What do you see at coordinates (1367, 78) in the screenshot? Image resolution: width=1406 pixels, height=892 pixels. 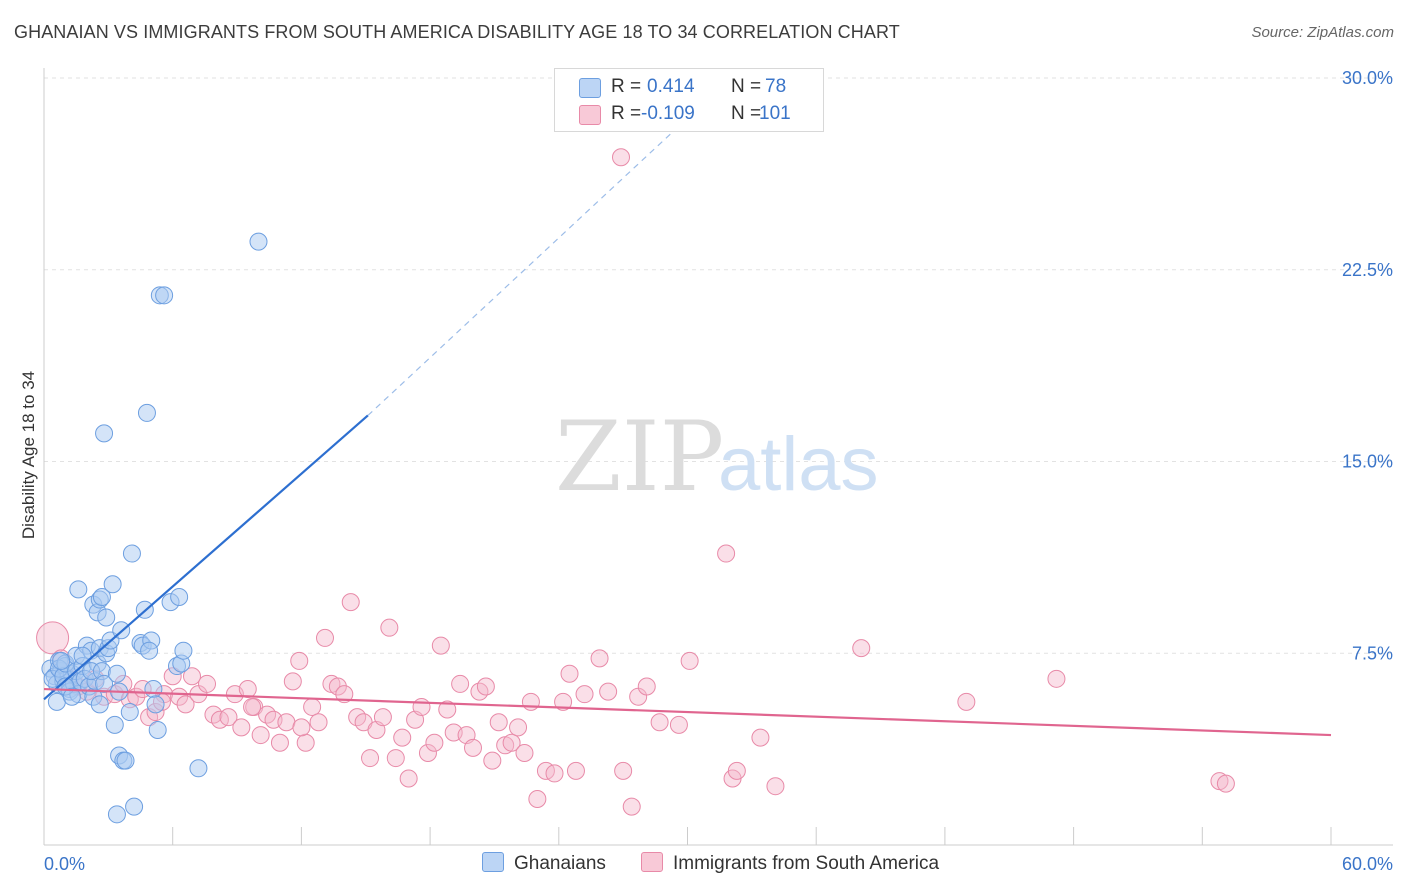 I see `y-tick-label: 30.0%` at bounding box center [1367, 78].